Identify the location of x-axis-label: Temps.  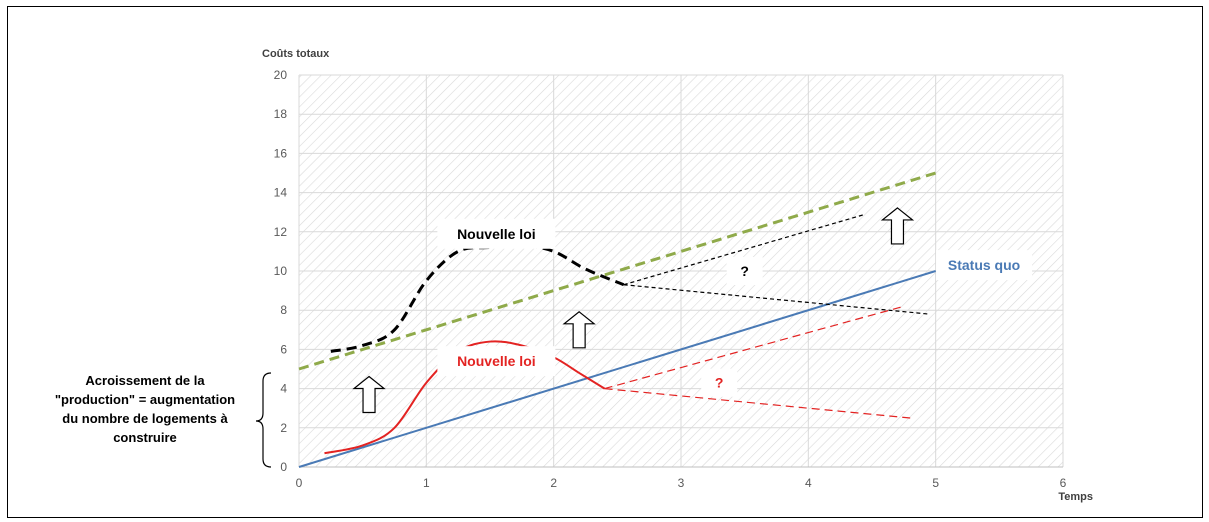
(1075, 497).